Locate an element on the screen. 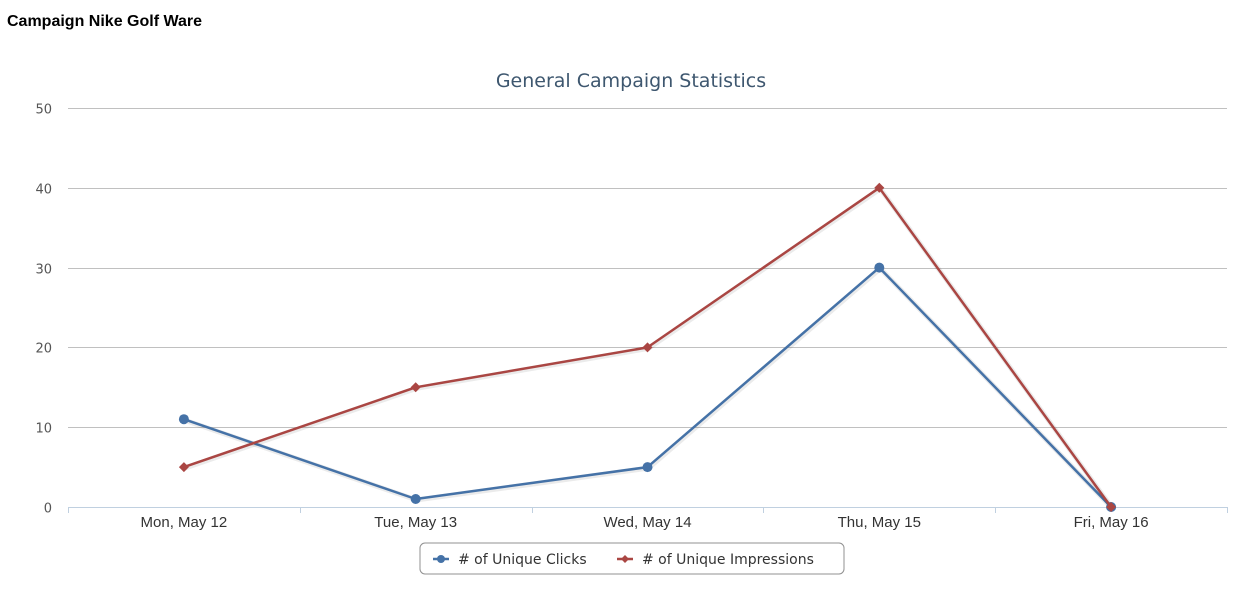  y-axis: 0 10 20 30 40 50 is located at coordinates (43, 310).